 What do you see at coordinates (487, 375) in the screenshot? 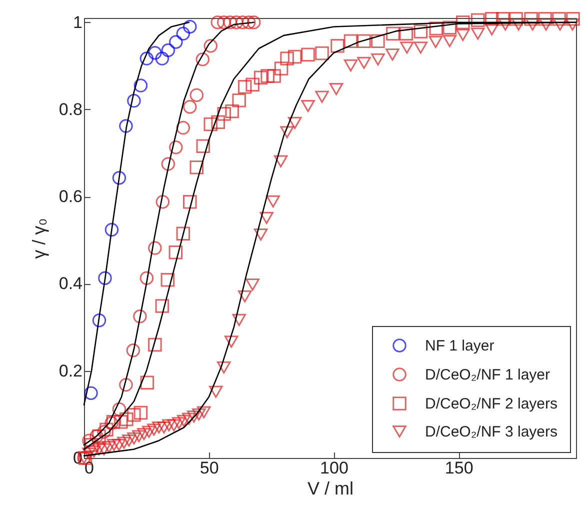
I see `legend-label: D/CeO₂/NF 1 layer` at bounding box center [487, 375].